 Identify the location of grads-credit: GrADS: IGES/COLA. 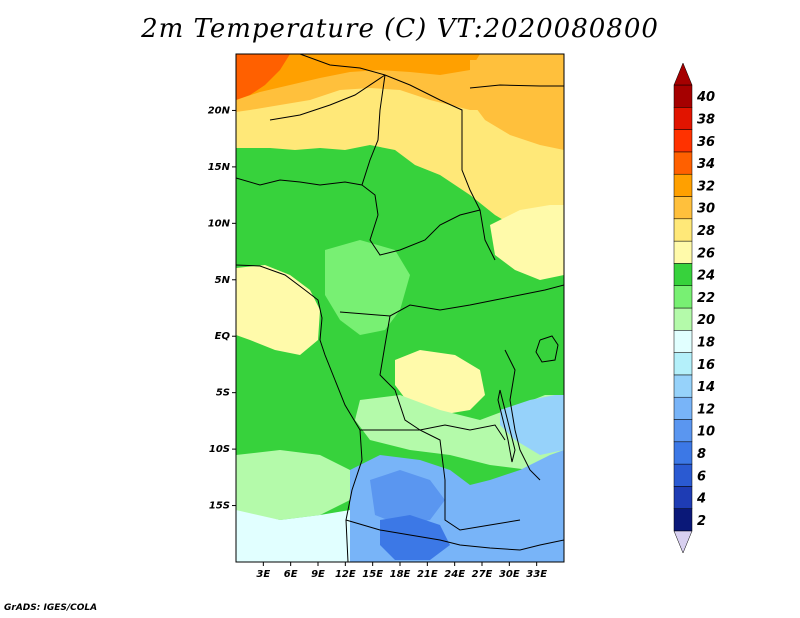
(51, 608).